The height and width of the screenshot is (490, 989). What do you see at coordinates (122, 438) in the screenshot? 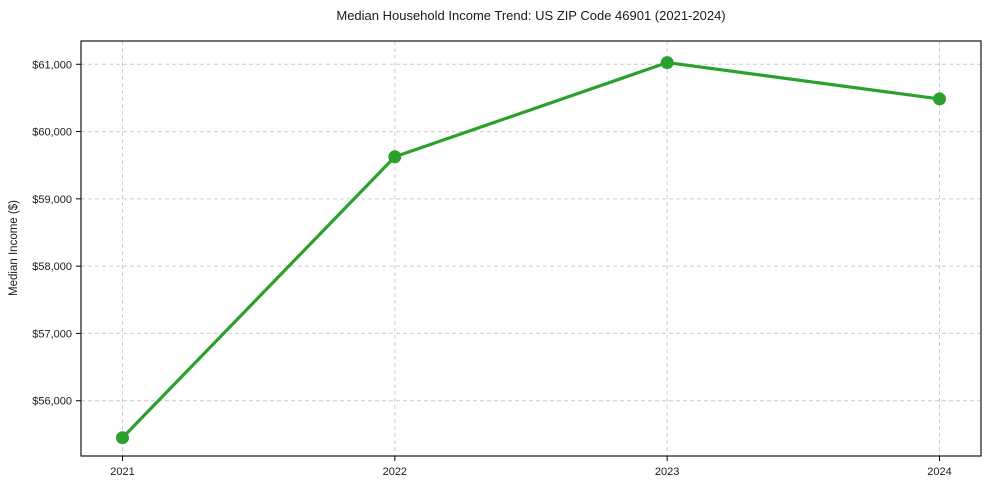
I see `data-point-2021` at bounding box center [122, 438].